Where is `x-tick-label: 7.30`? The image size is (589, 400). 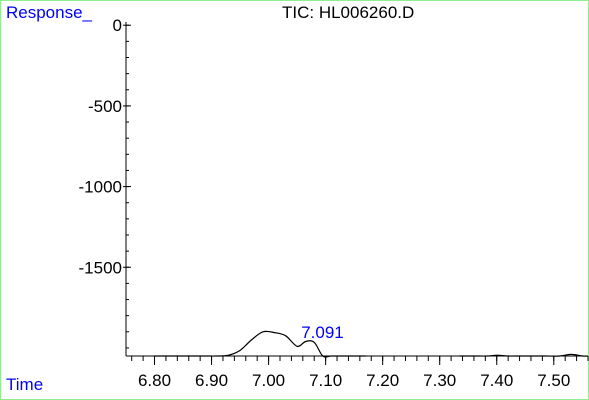 x-tick-label: 7.30 is located at coordinates (439, 380).